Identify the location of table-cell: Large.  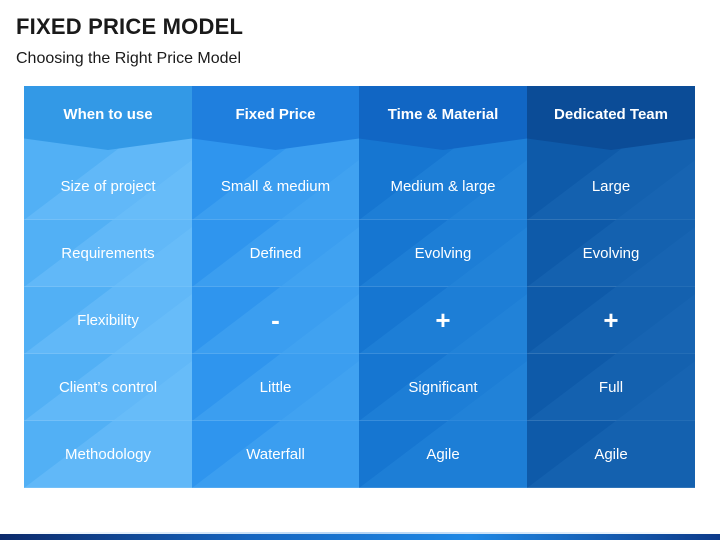
(611, 186).